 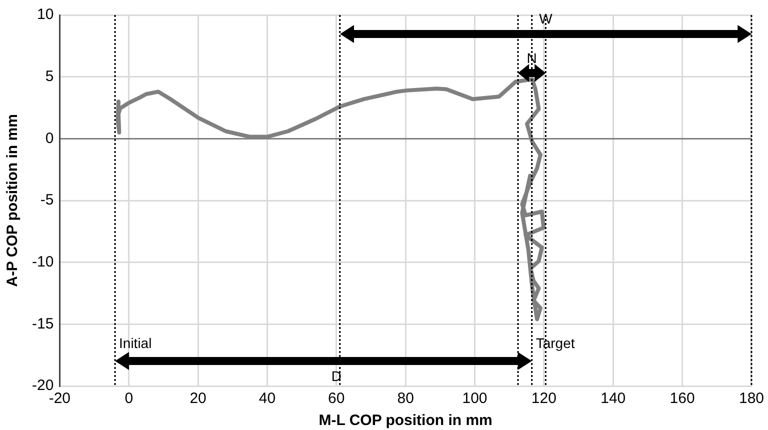 What do you see at coordinates (405, 421) in the screenshot?
I see `x-axis-title: M-L COP position in mm` at bounding box center [405, 421].